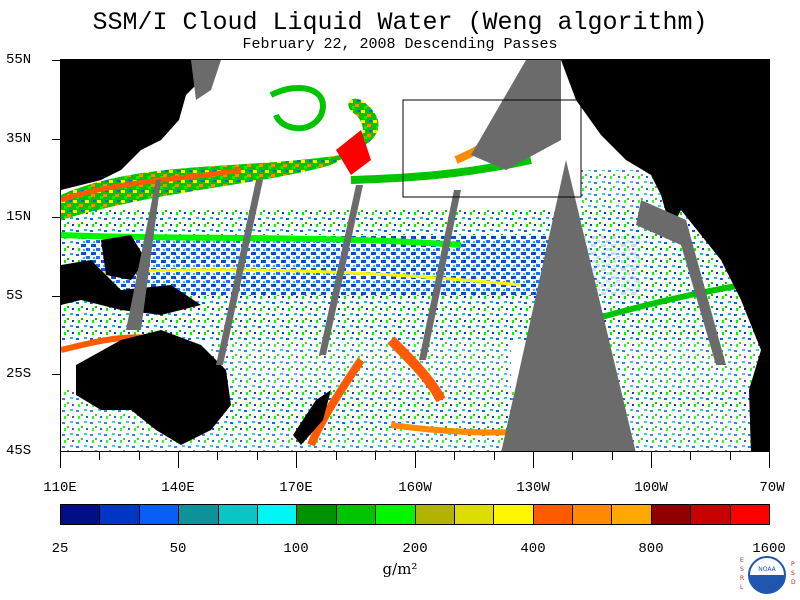 This screenshot has height=600, width=800. Describe the element at coordinates (60, 488) in the screenshot. I see `lon-label-110e: 110E` at that location.